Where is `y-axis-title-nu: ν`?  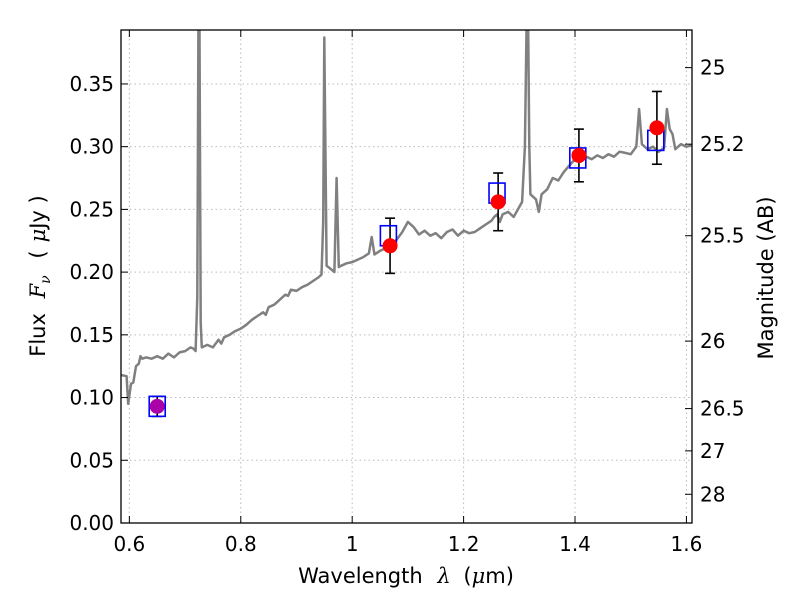 y-axis-title-nu: ν is located at coordinates (46, 279).